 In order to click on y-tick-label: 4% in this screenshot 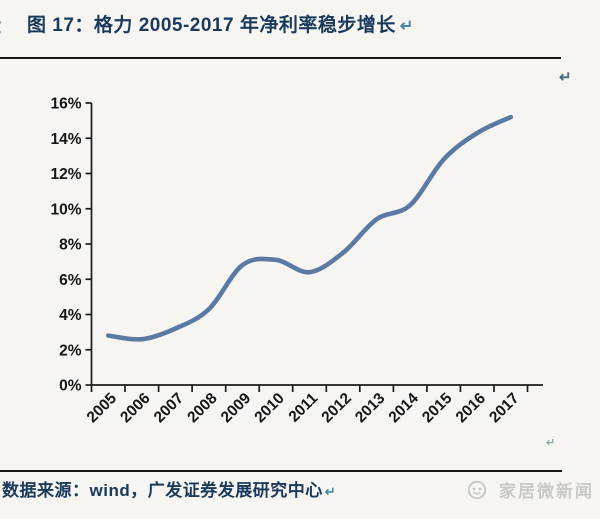, I will do `click(70, 315)`.